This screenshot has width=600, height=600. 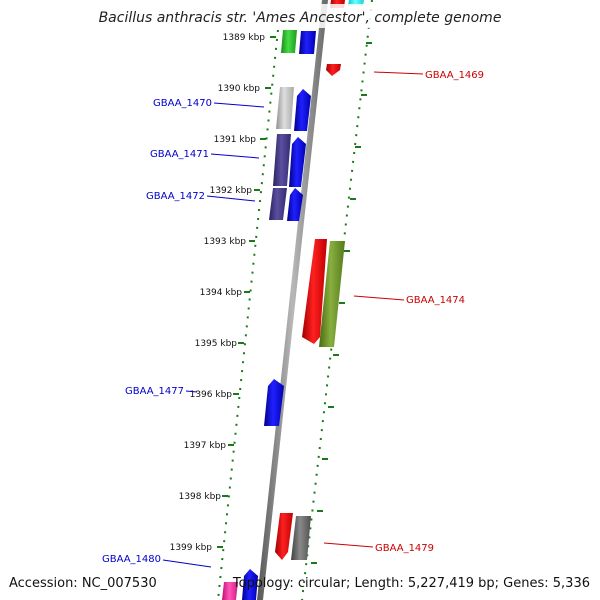 I want to click on kbp-label-1389: 1389 kbp, so click(x=244, y=38).